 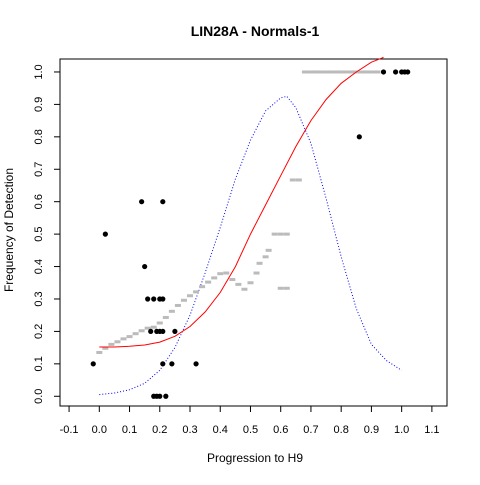 What do you see at coordinates (39, 298) in the screenshot?
I see `y-tick-label: 0.3` at bounding box center [39, 298].